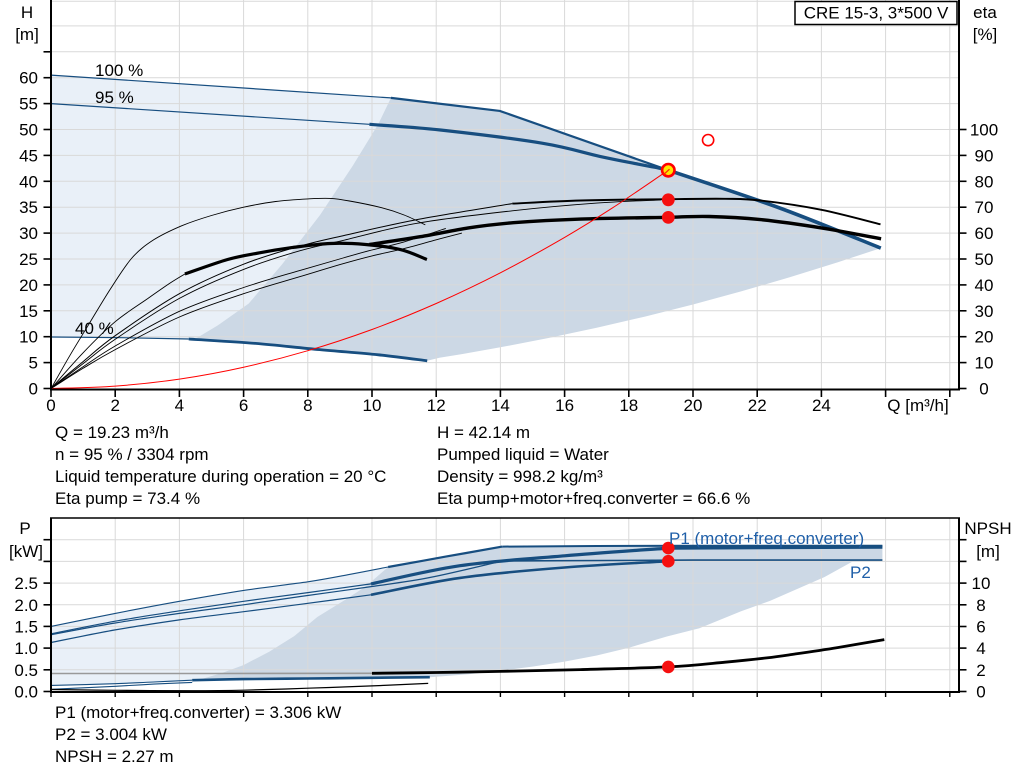  What do you see at coordinates (500, 405) in the screenshot?
I see `svg-text: 14` at bounding box center [500, 405].